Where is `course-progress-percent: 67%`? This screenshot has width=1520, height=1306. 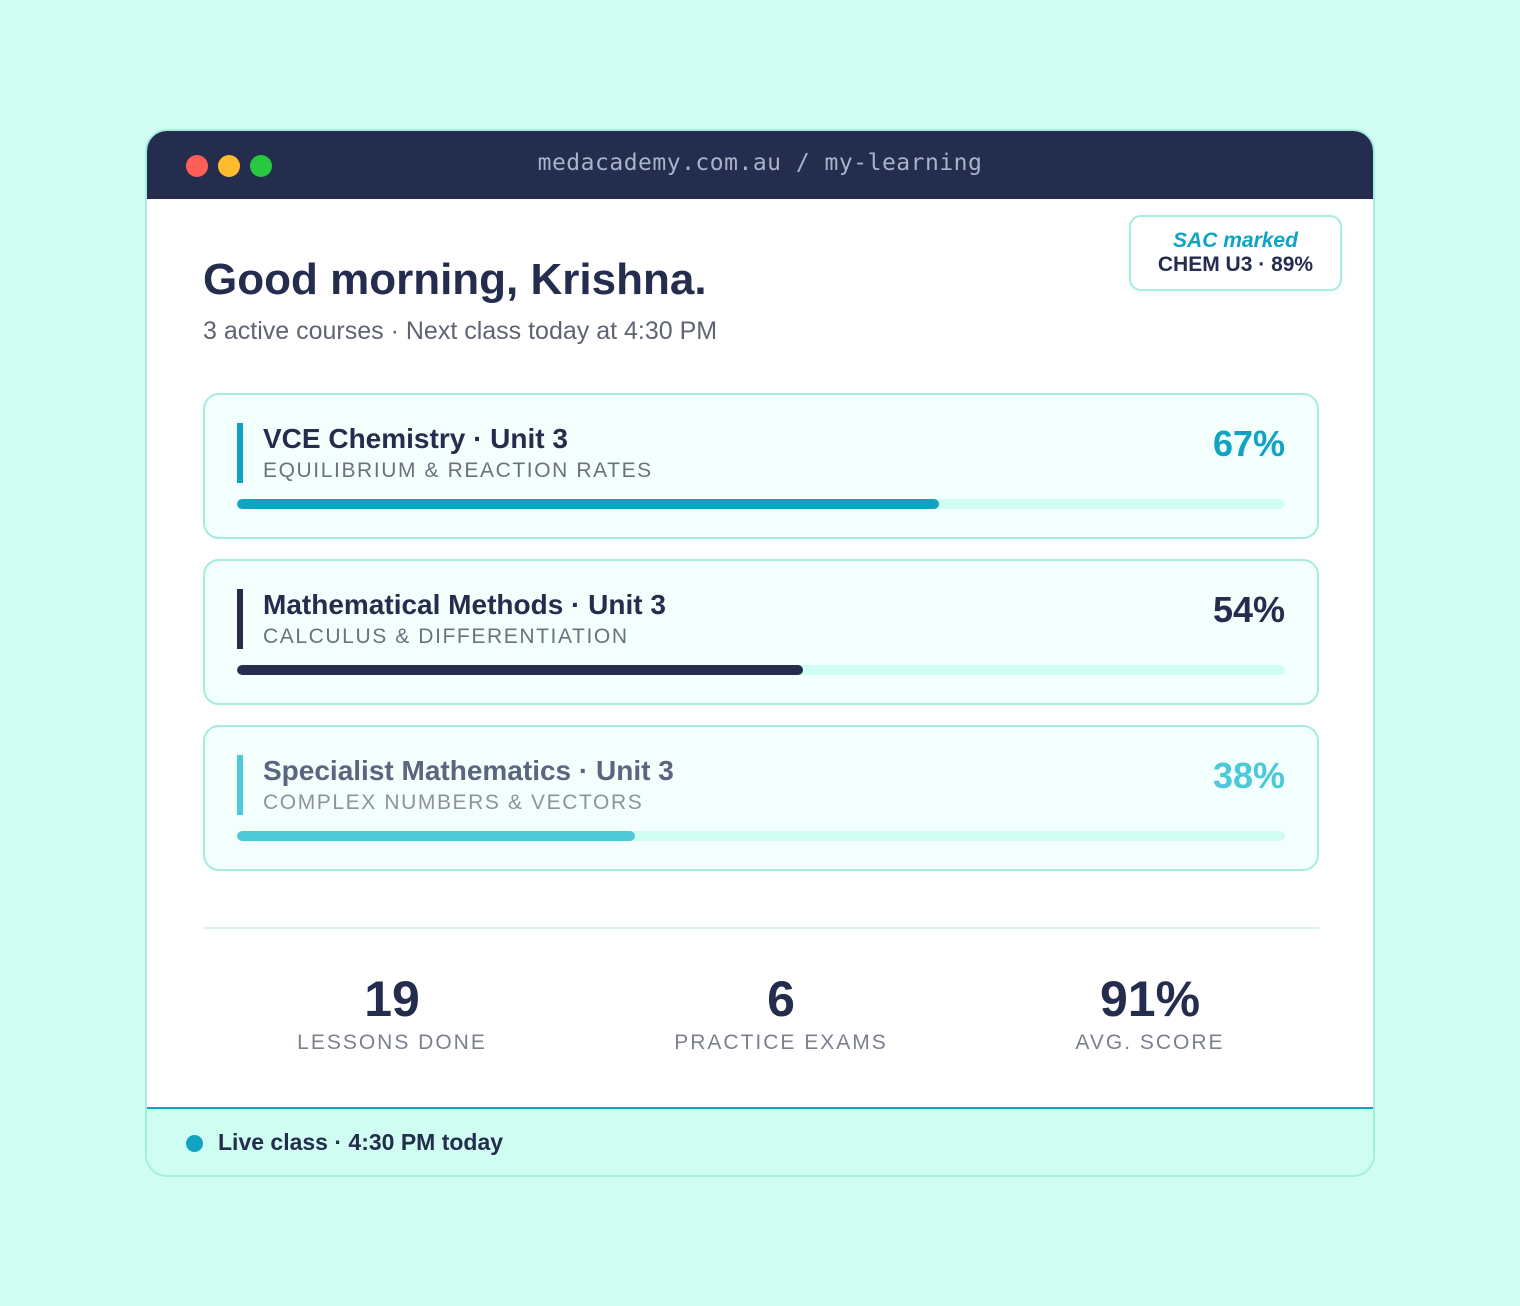 course-progress-percent: 67% is located at coordinates (1248, 443).